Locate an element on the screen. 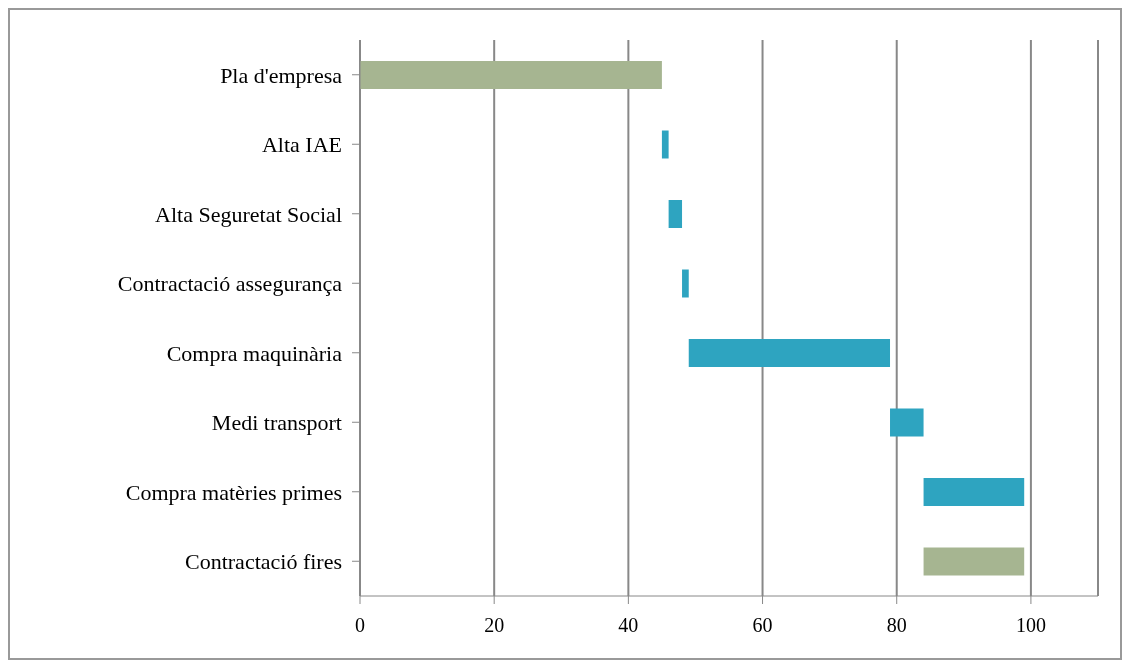  x-tick-label: 100 is located at coordinates (1030, 625).